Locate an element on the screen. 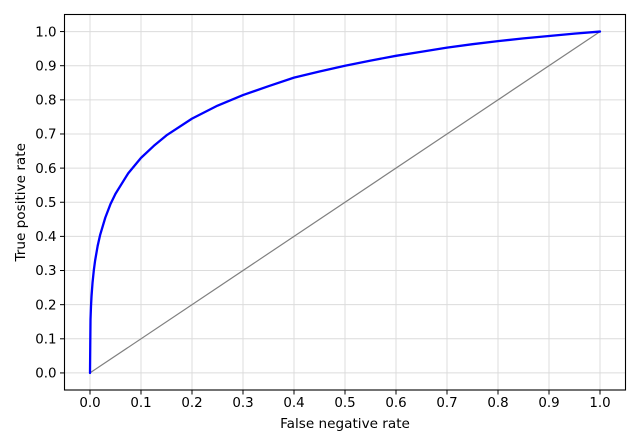 This screenshot has width=640, height=443. y-tick-label: 0.5 is located at coordinates (45, 203).